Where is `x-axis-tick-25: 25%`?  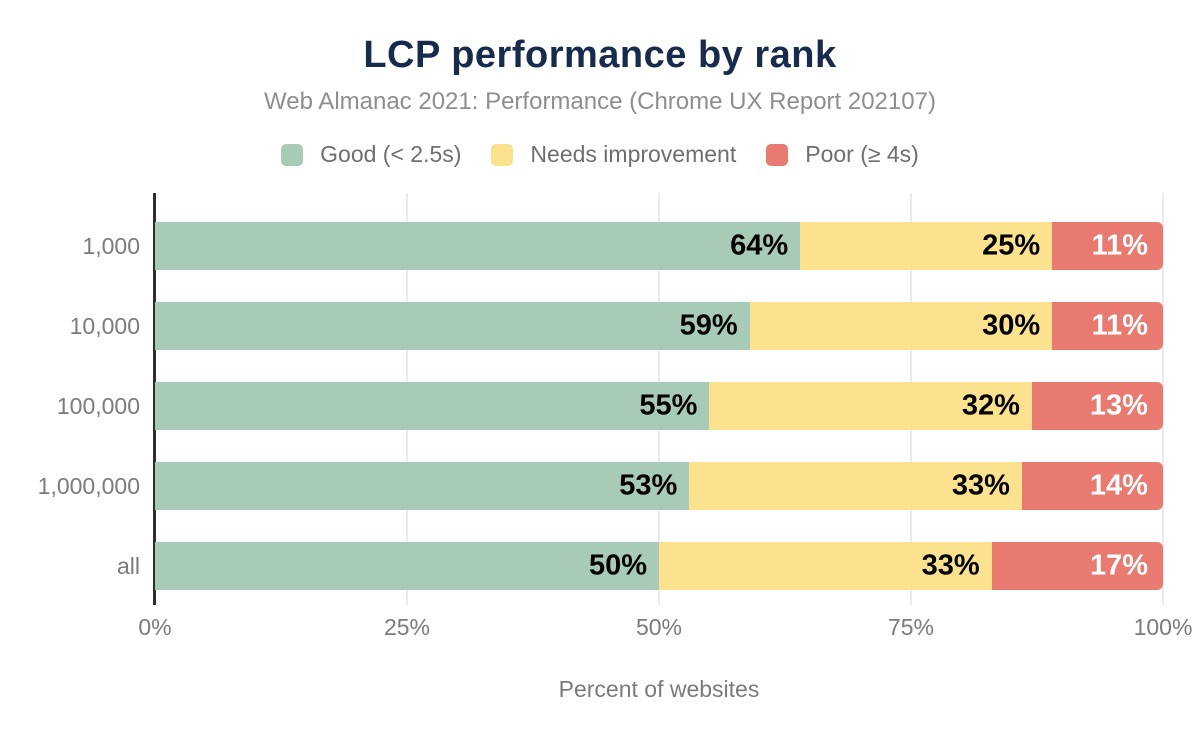 x-axis-tick-25: 25% is located at coordinates (407, 627).